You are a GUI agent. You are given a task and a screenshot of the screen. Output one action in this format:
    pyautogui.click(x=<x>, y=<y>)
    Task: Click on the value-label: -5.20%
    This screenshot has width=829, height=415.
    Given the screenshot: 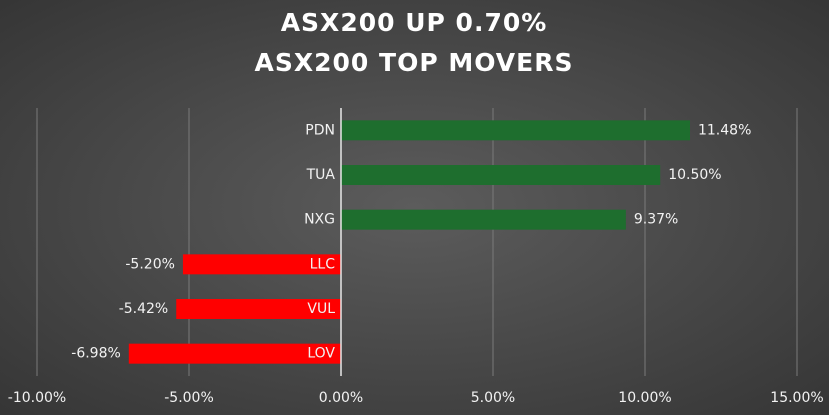 What is the action you would take?
    pyautogui.click(x=150, y=264)
    